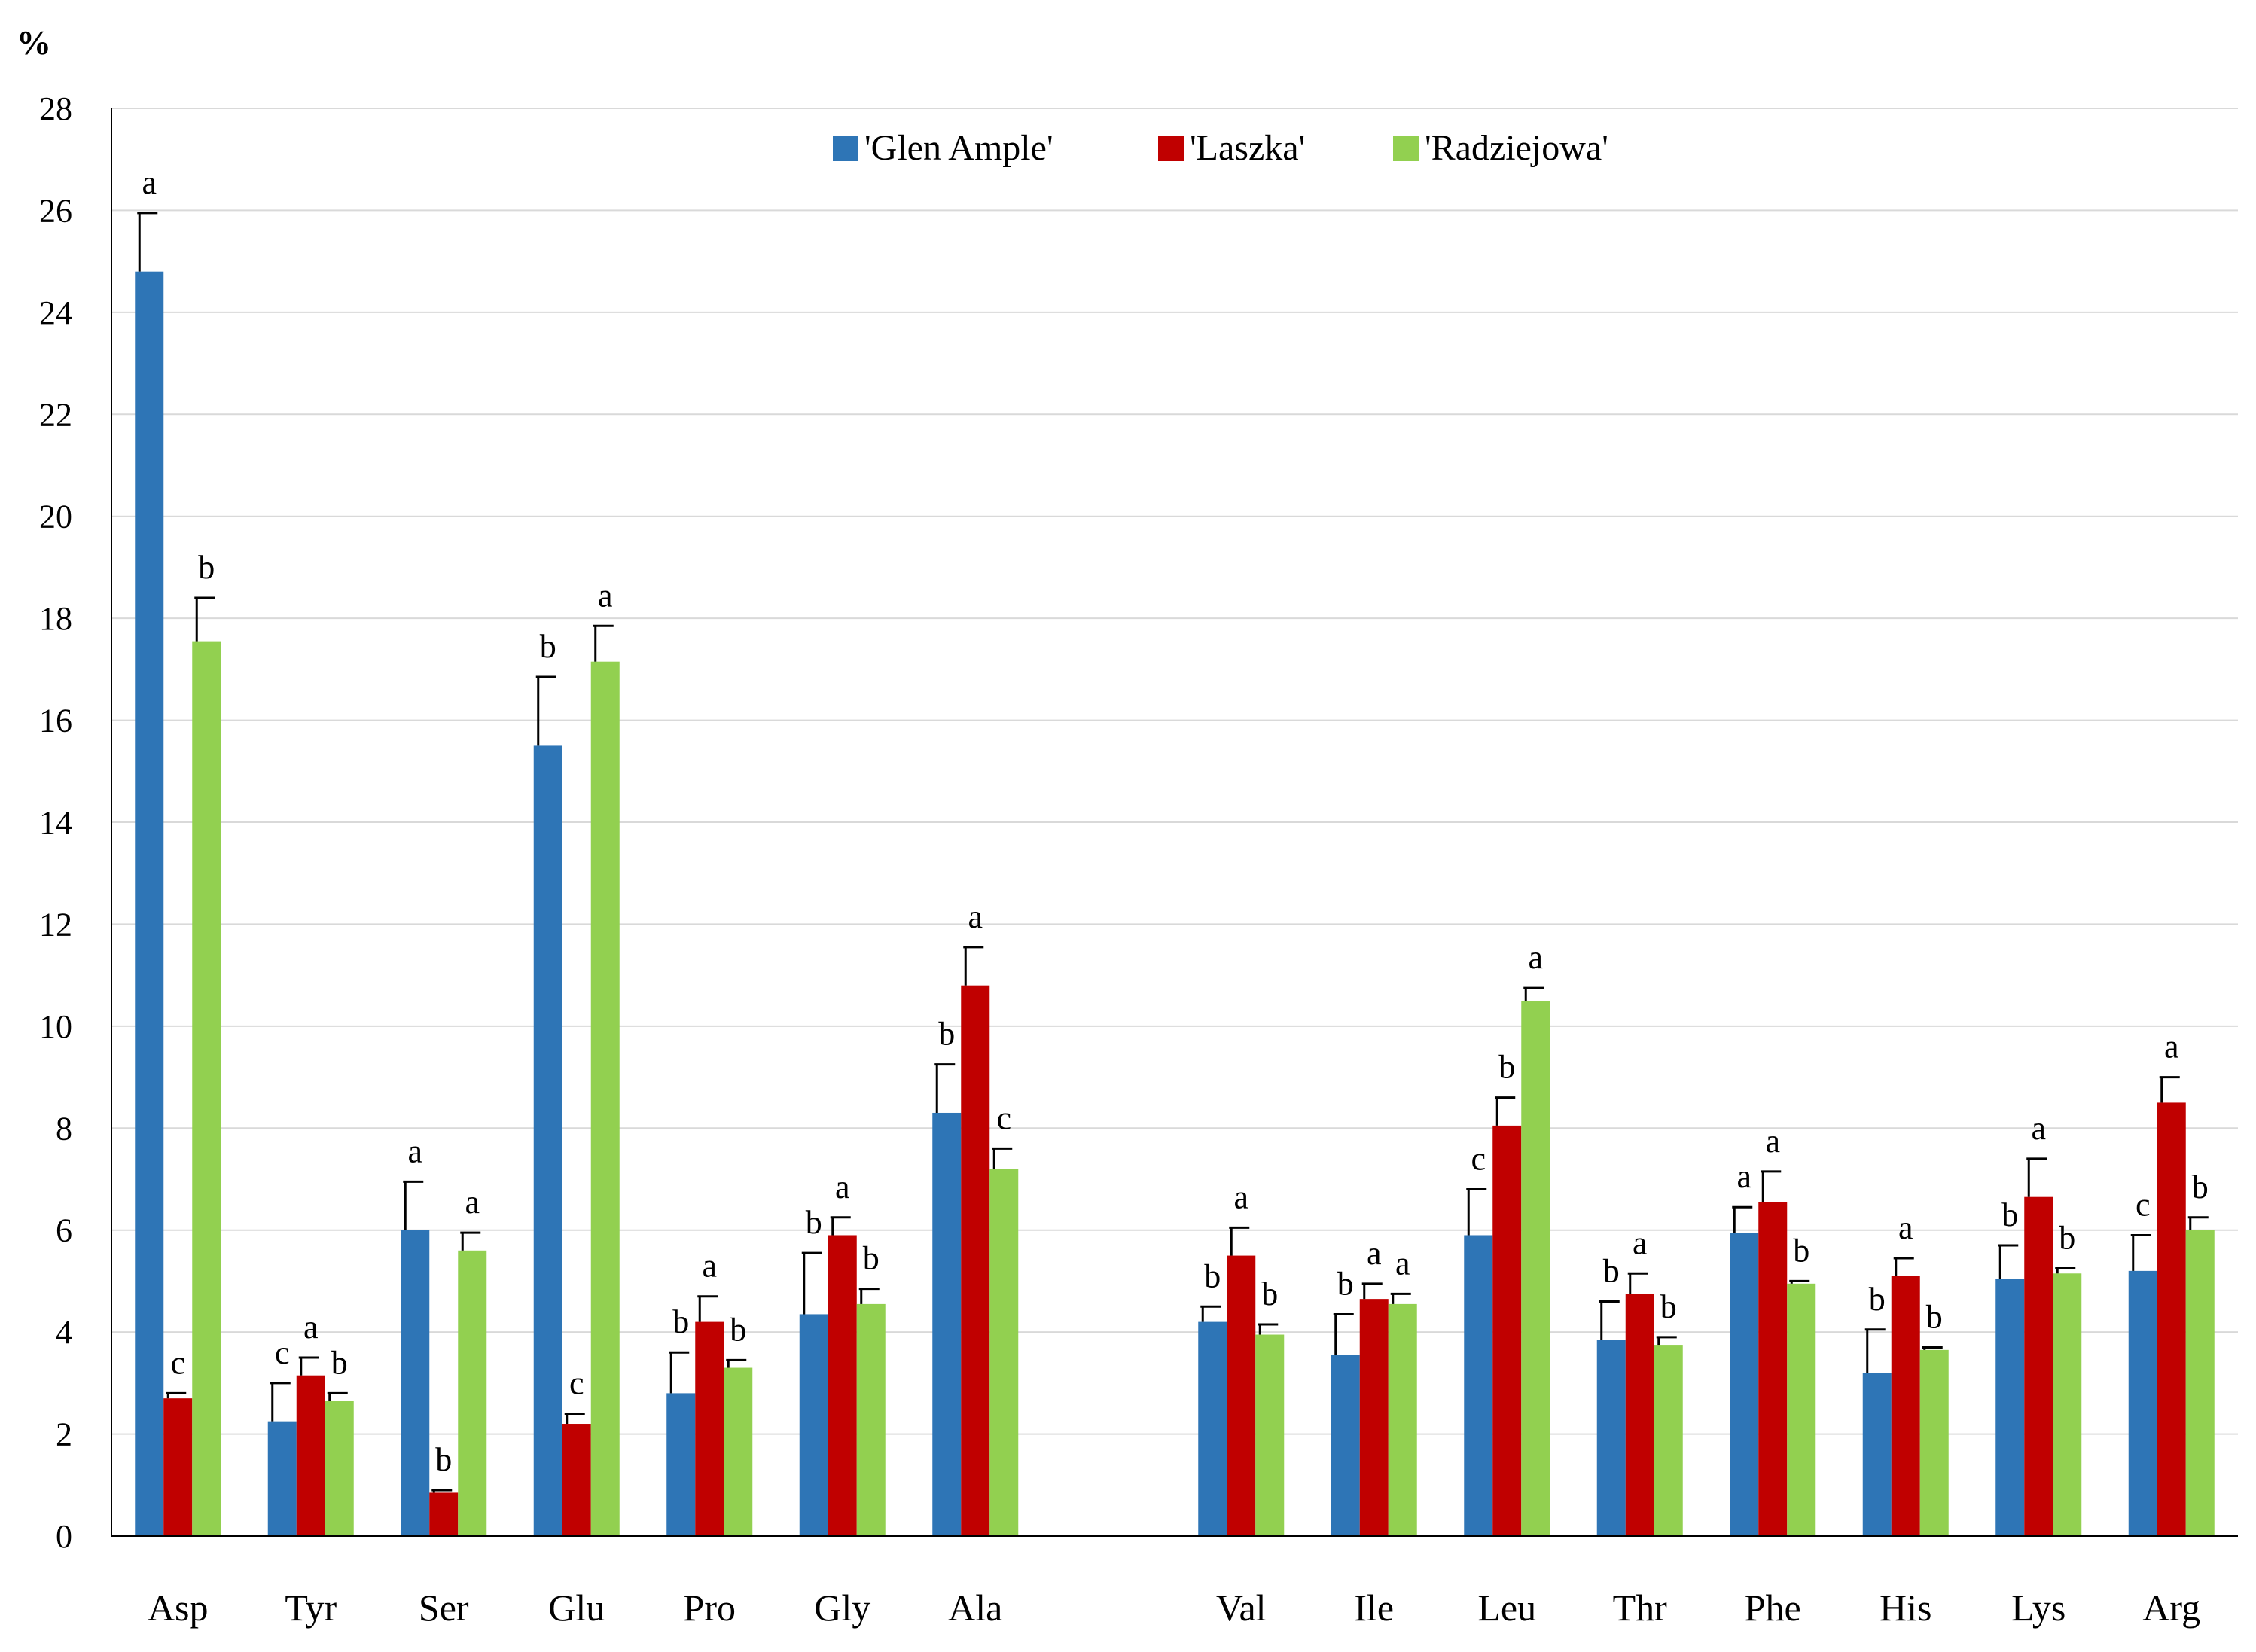 The height and width of the screenshot is (1652, 2256). What do you see at coordinates (1905, 1607) in the screenshot?
I see `x-tick-label: His` at bounding box center [1905, 1607].